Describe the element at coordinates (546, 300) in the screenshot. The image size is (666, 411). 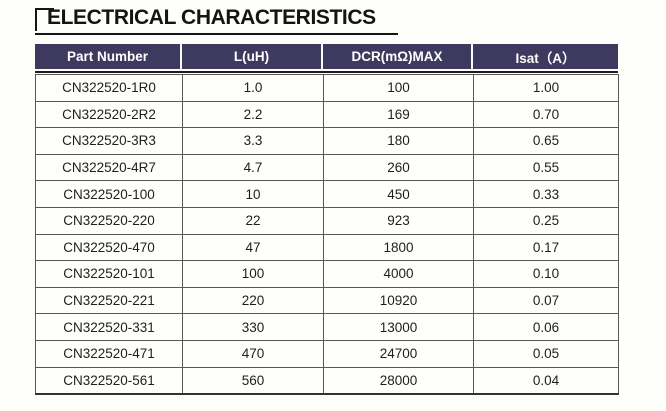
I see `cell-isat: 0.07` at that location.